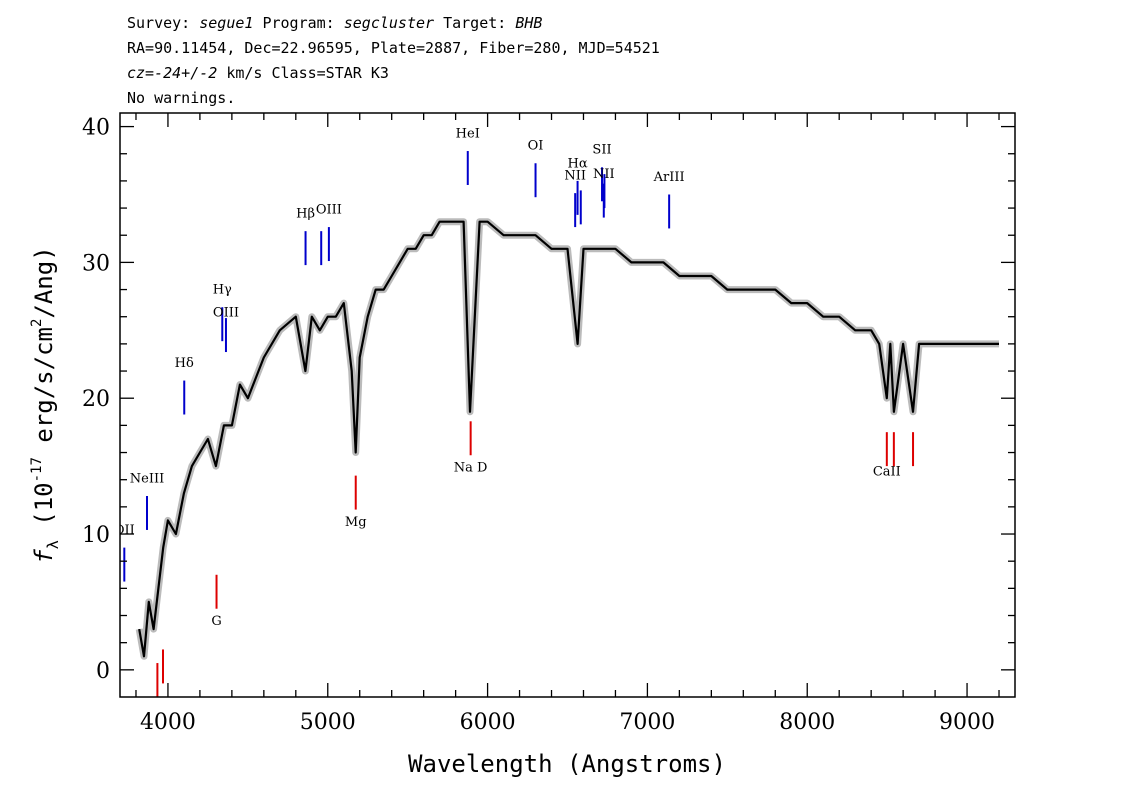 The image size is (1134, 810). I want to click on absorption-line-label: Mg, so click(356, 522).